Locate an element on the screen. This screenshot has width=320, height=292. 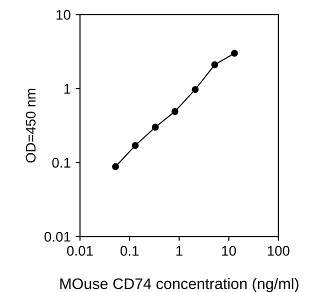
y-tick-label: 10 is located at coordinates (63, 15).